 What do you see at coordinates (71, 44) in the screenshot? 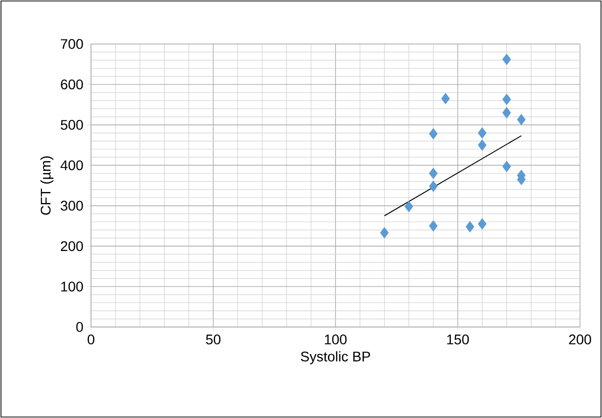
I see `y-tick-label: 700` at bounding box center [71, 44].